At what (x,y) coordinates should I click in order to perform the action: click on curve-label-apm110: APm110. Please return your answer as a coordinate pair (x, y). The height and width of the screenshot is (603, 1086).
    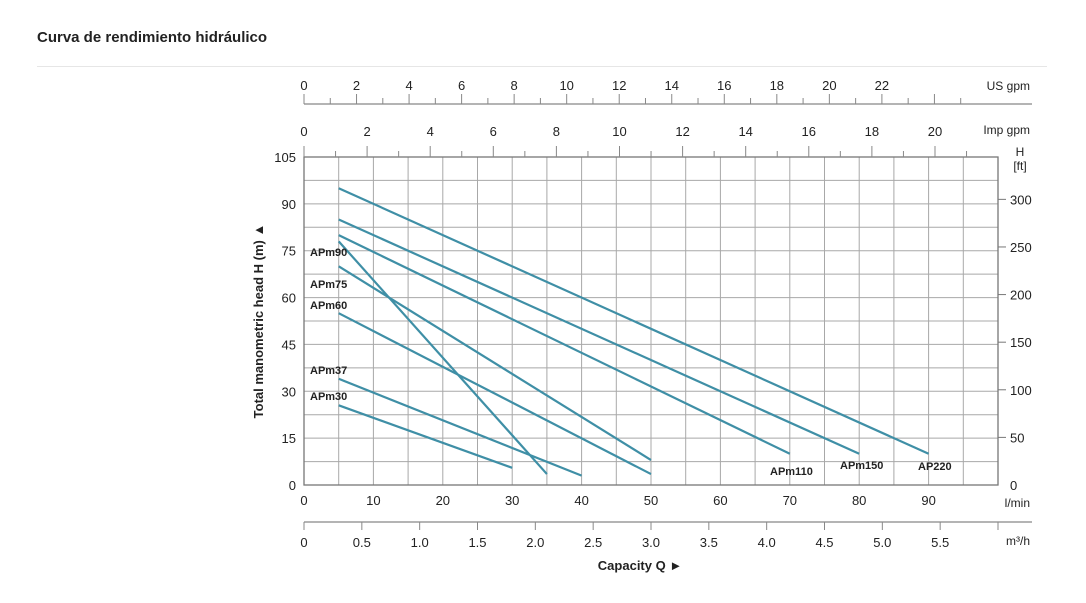
    Looking at the image, I should click on (791, 472).